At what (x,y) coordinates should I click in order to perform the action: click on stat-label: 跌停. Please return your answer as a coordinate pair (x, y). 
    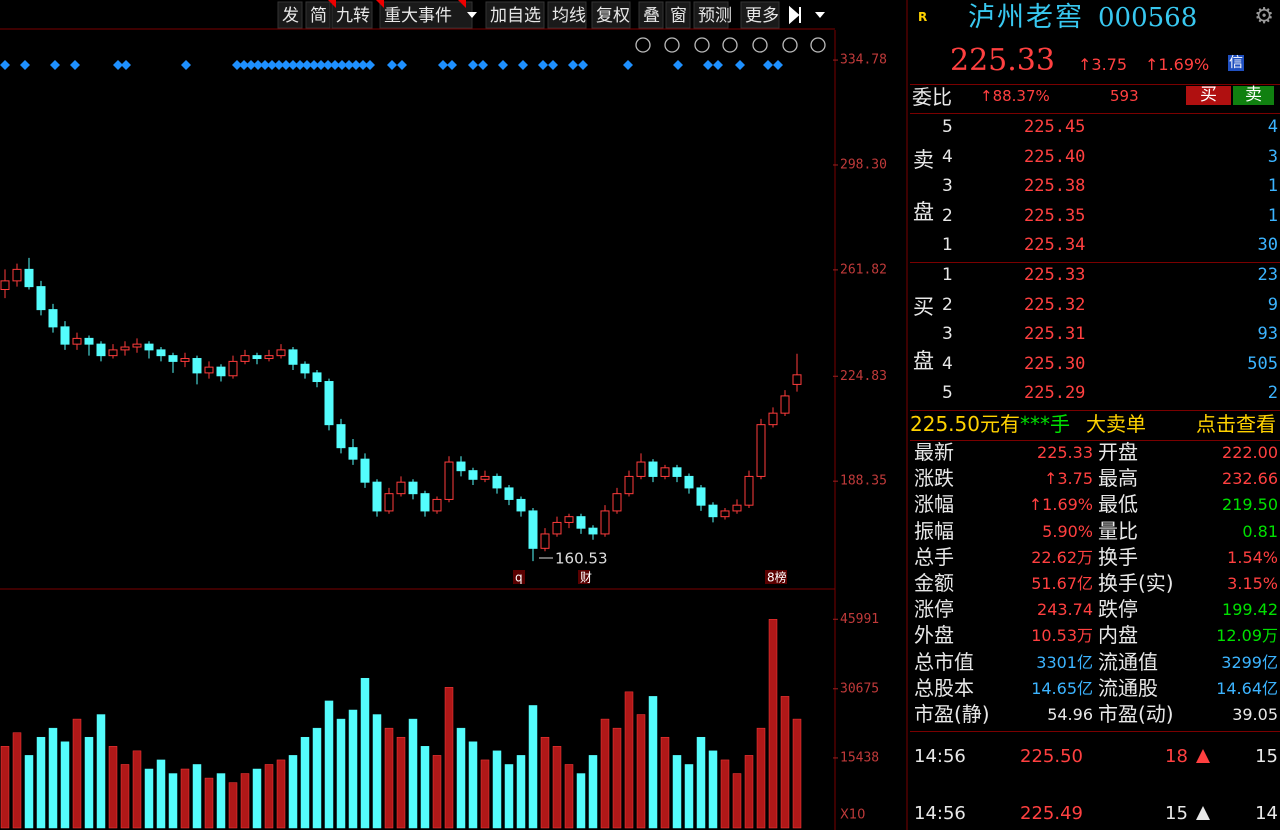
    Looking at the image, I should click on (1118, 609).